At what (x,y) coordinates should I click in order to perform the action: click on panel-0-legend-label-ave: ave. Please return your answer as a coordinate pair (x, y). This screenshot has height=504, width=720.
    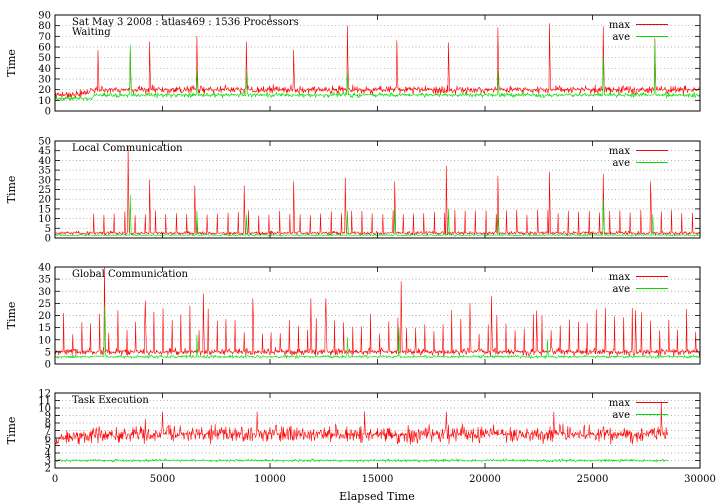
    Looking at the image, I should click on (621, 37).